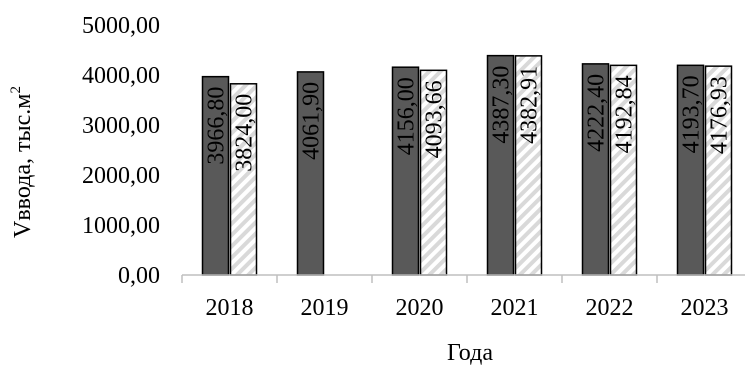 Image resolution: width=745 pixels, height=366 pixels. What do you see at coordinates (502, 105) in the screenshot?
I see `data-label: 4387,30` at bounding box center [502, 105].